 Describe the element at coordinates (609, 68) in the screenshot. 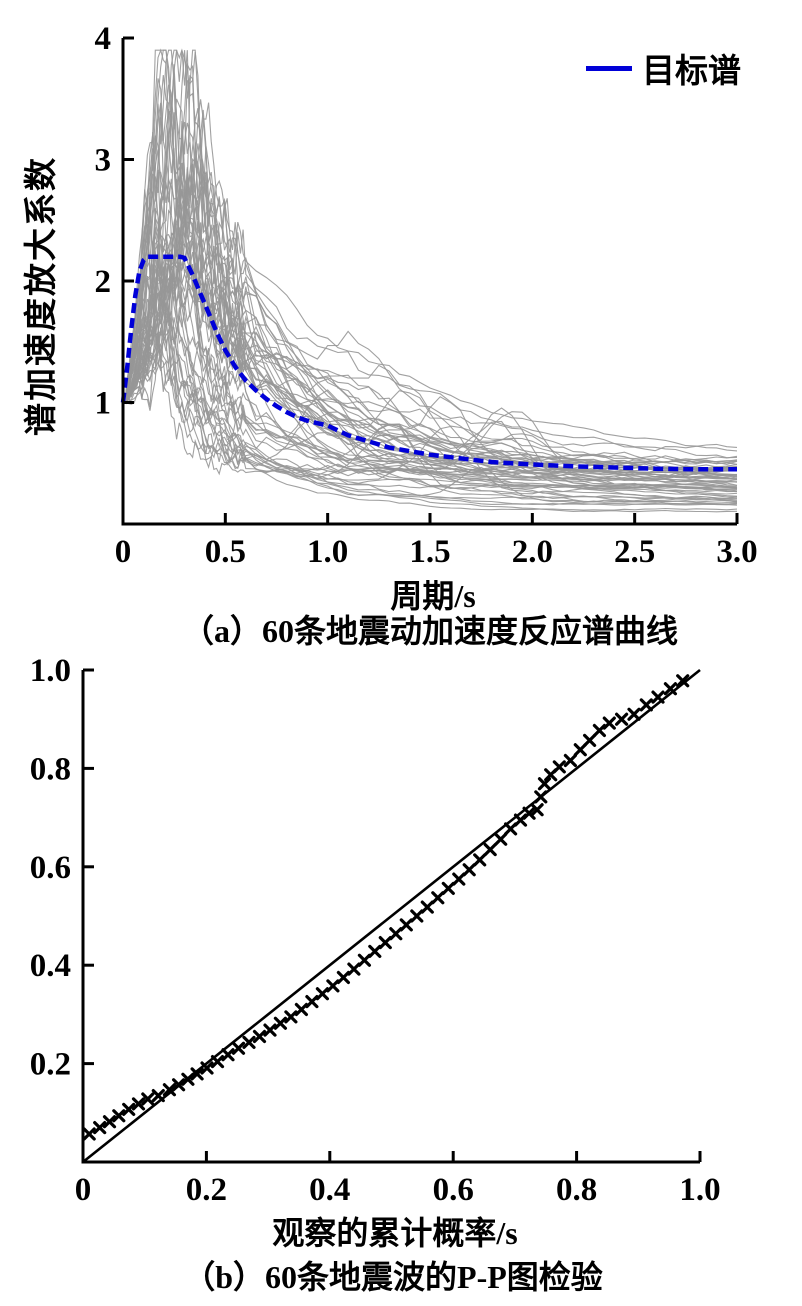

I see `target-spectrum-legend-line` at that location.